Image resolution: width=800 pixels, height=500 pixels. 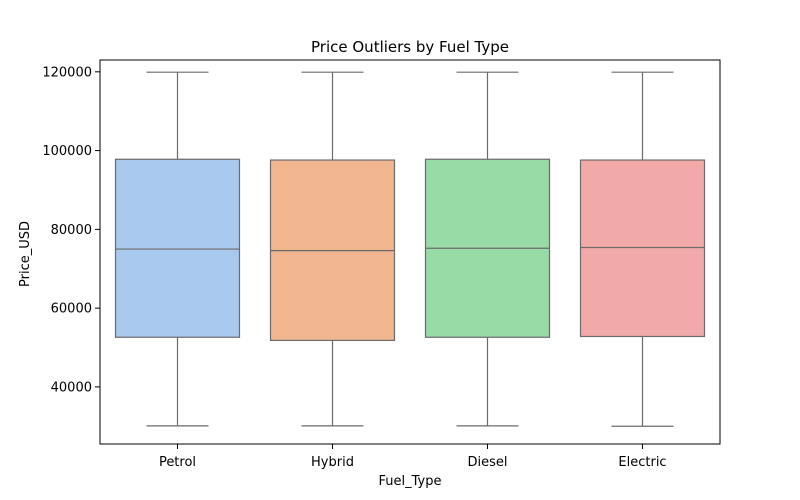 I want to click on y-tick-label: 120000, so click(x=67, y=72).